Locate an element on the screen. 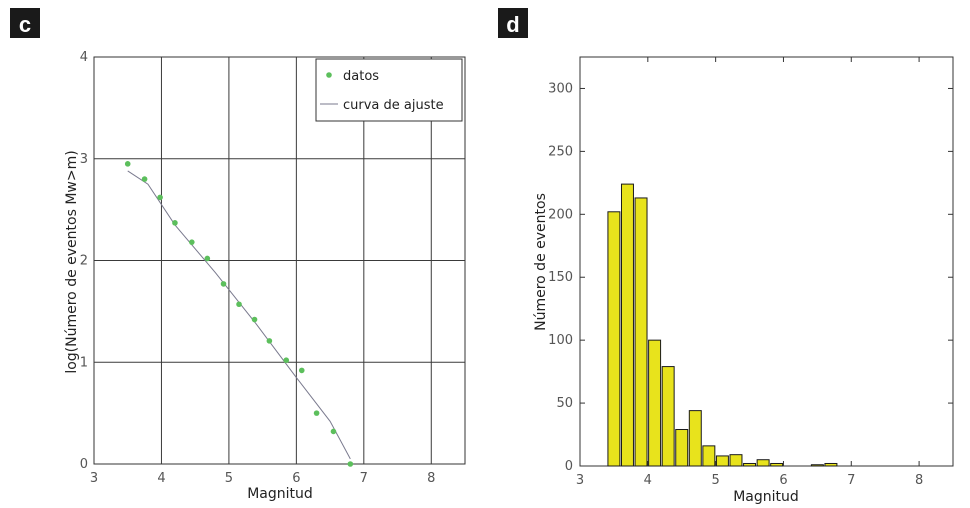 This screenshot has width=970, height=508. chart-d-y-tick-label: 150 is located at coordinates (560, 277).